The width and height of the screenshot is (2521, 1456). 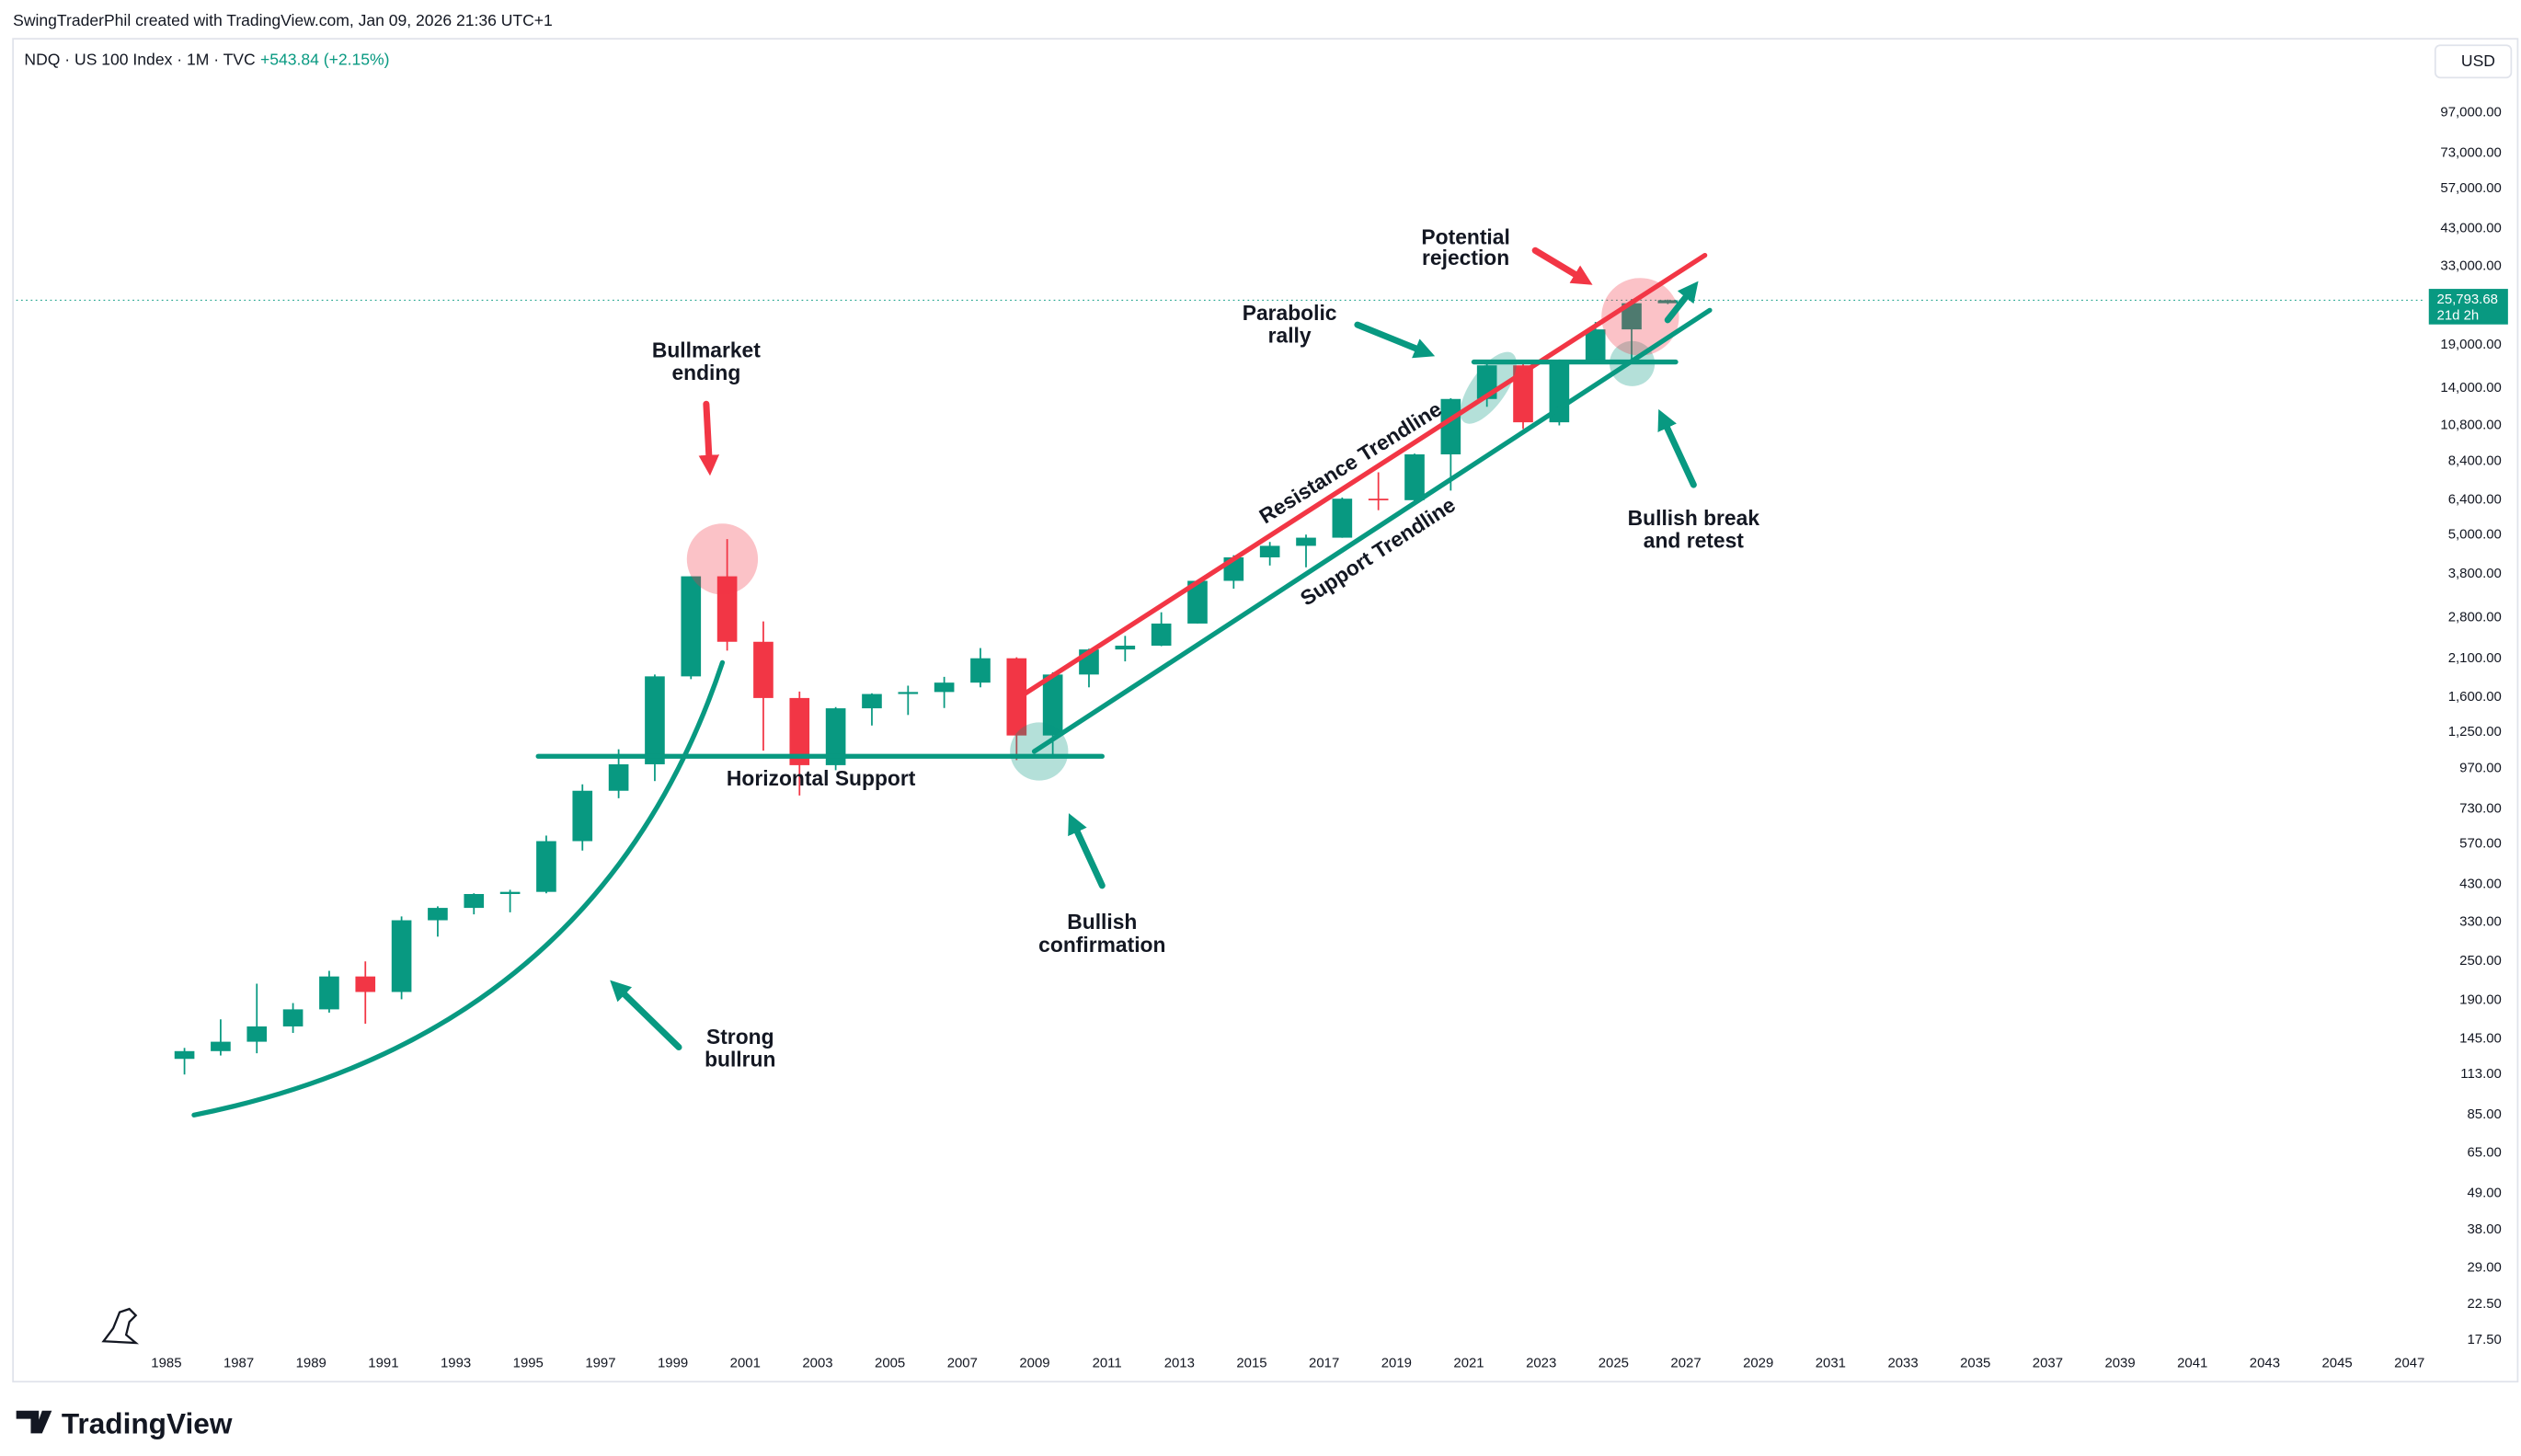 What do you see at coordinates (2480, 767) in the screenshot?
I see `y-tick-label: 970.00` at bounding box center [2480, 767].